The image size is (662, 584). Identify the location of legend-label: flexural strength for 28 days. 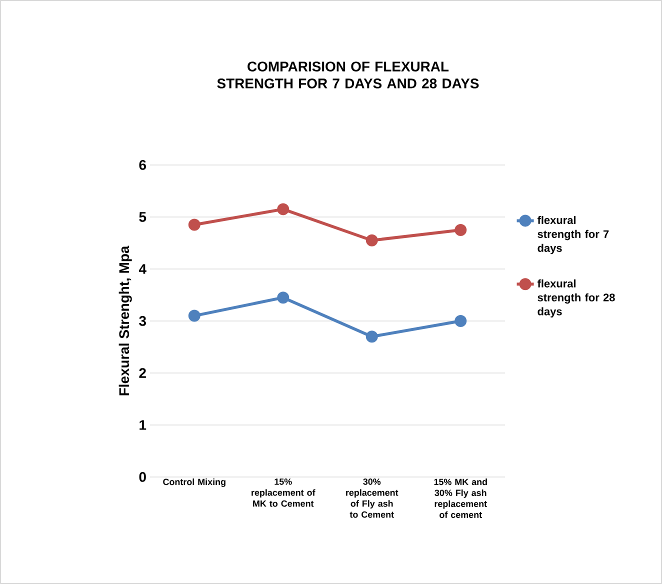
(576, 298).